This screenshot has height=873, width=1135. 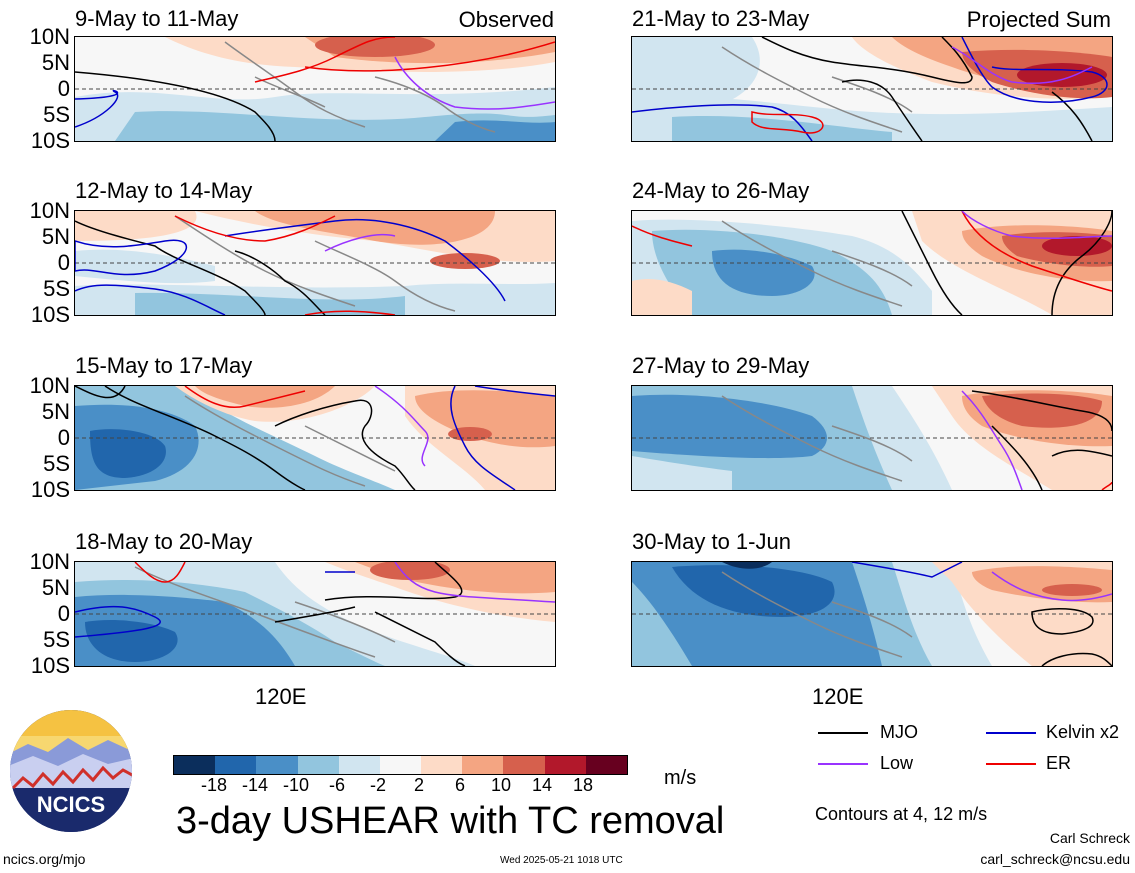 I want to click on legend-swatch-low, so click(x=843, y=764).